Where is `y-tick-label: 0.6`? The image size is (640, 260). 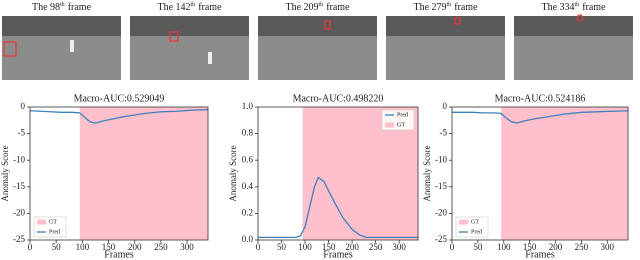
y-tick-label: 0.6 is located at coordinates (248, 159).